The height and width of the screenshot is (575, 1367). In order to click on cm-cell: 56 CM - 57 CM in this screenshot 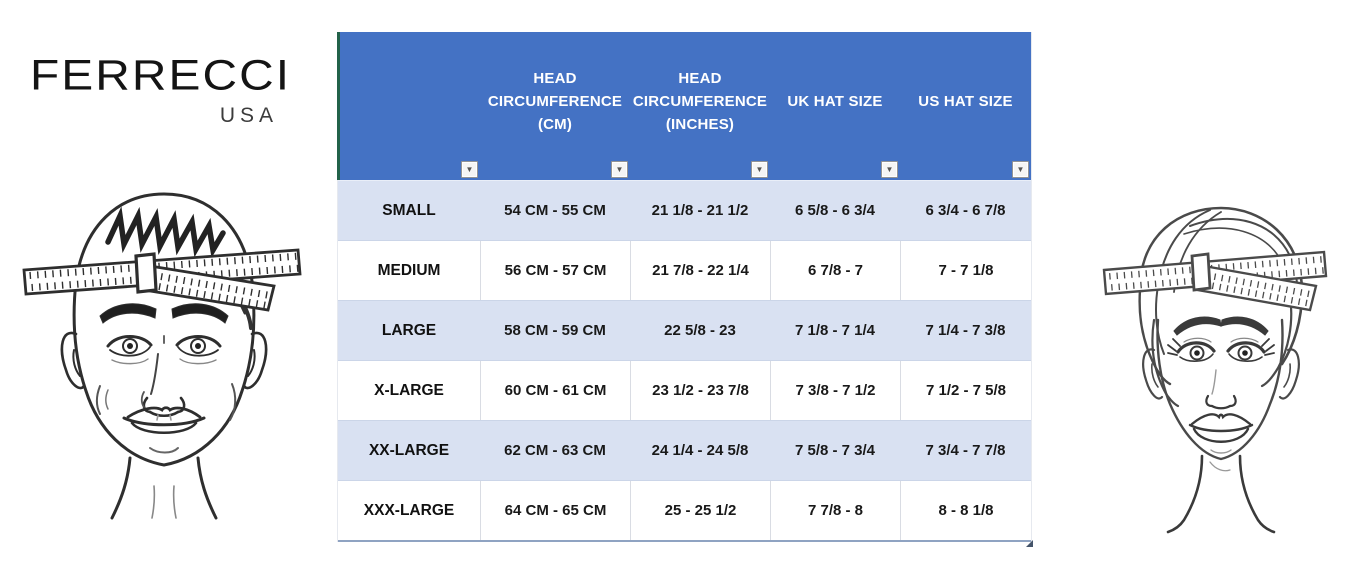, I will do `click(555, 270)`.